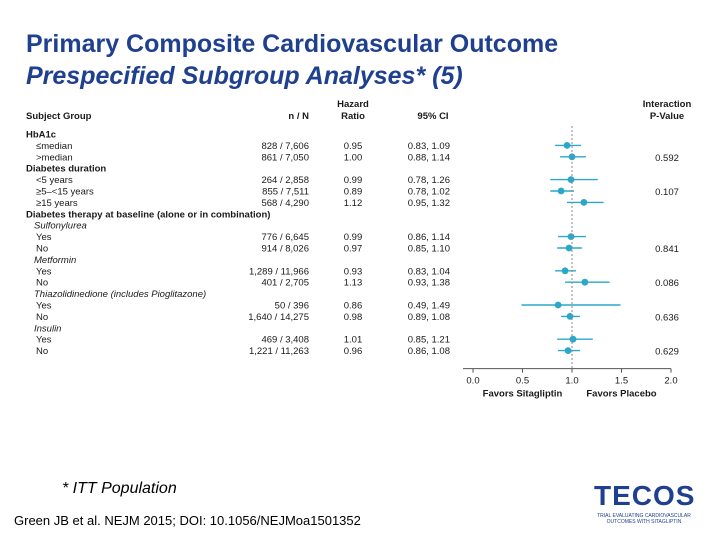 Image resolution: width=720 pixels, height=540 pixels. Describe the element at coordinates (279, 271) in the screenshot. I see `row-n: 1,289 / 11,966` at that location.